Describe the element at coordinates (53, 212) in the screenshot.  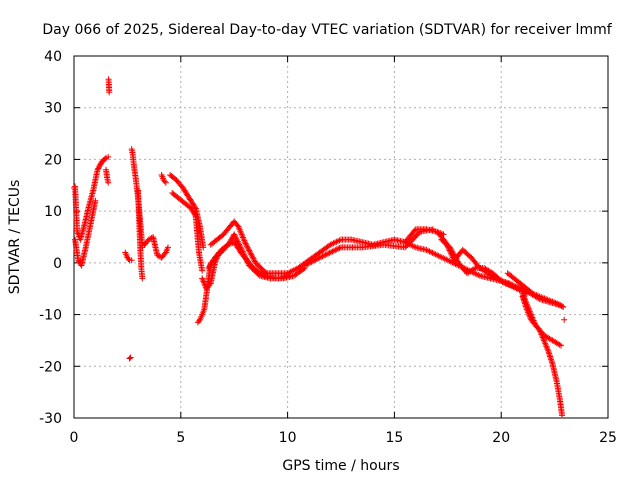
I see `y-tick-label: 10` at that location.